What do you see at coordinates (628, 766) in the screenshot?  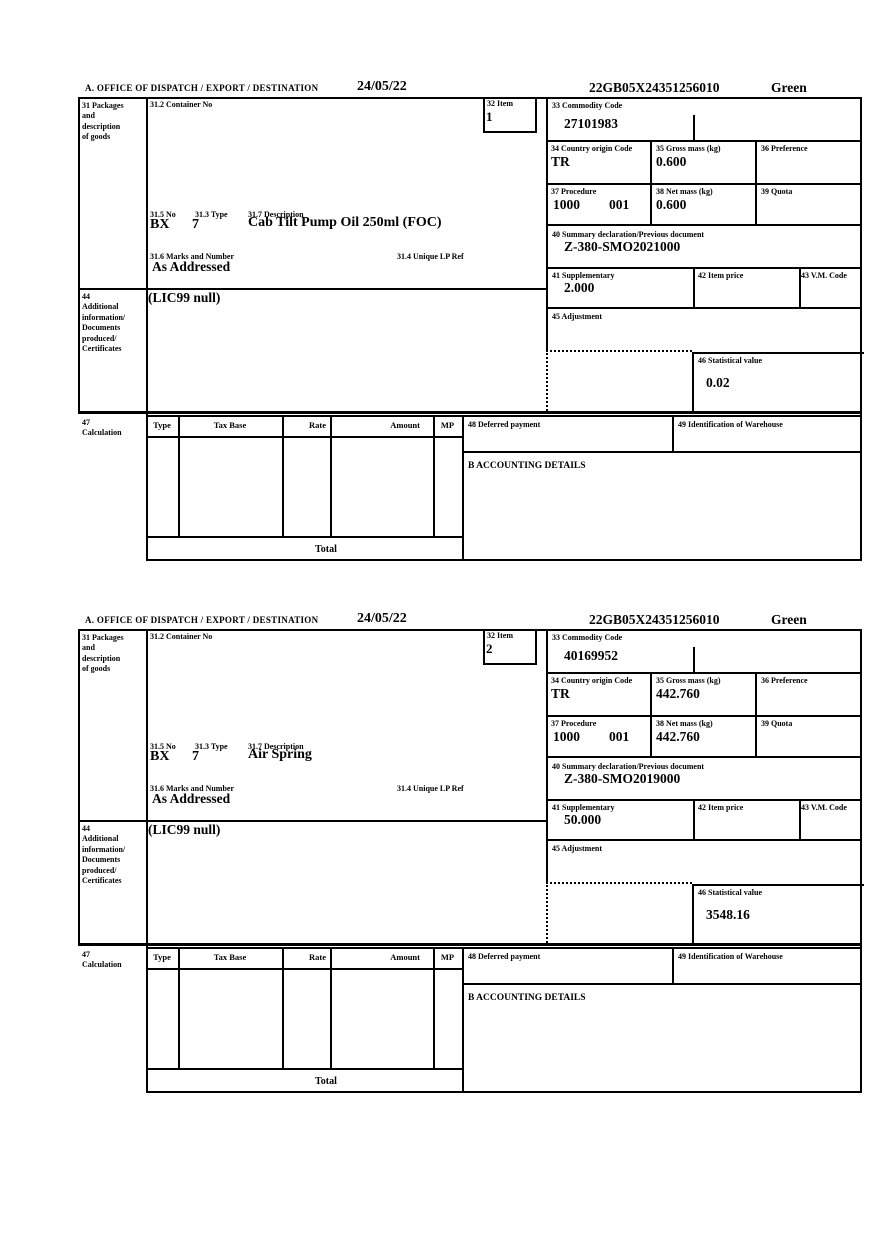 I see `box40-summary-declaration-label: 40 Summary declaration/Previous document` at bounding box center [628, 766].